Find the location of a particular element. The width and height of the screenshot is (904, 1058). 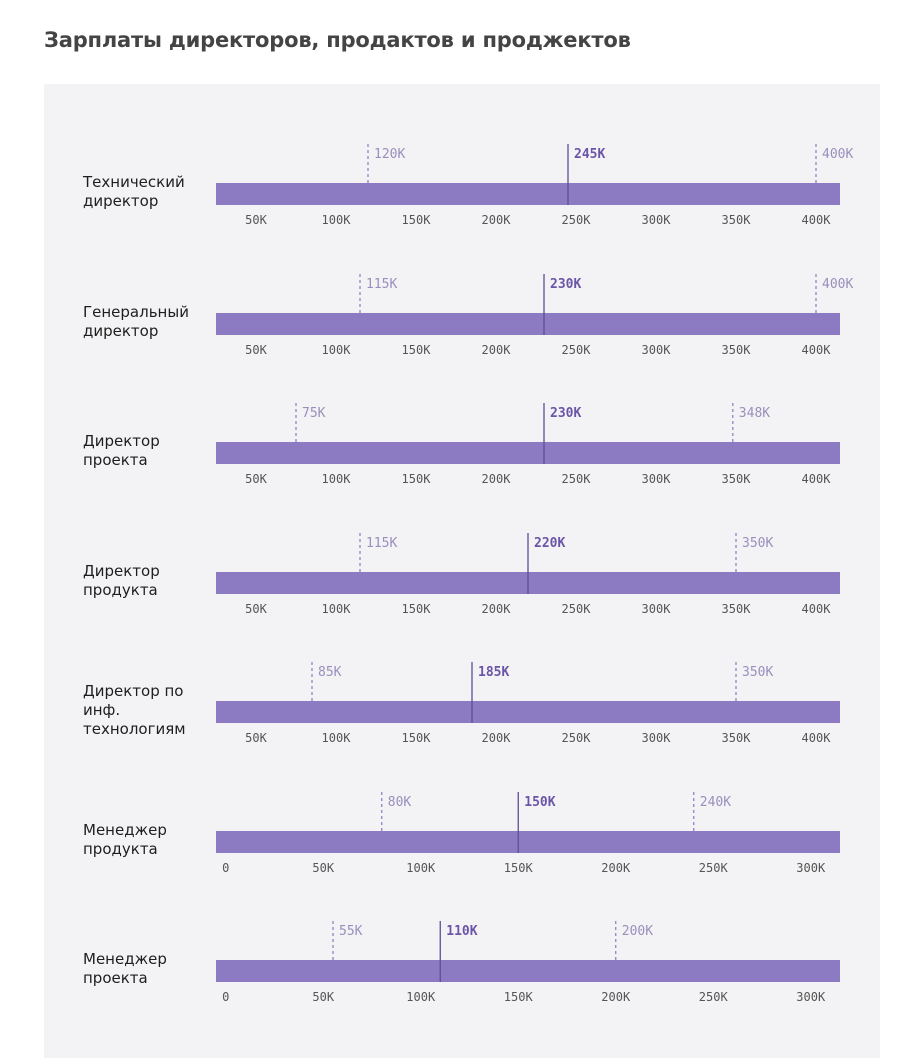

row-label: Технический директор is located at coordinates (134, 191).